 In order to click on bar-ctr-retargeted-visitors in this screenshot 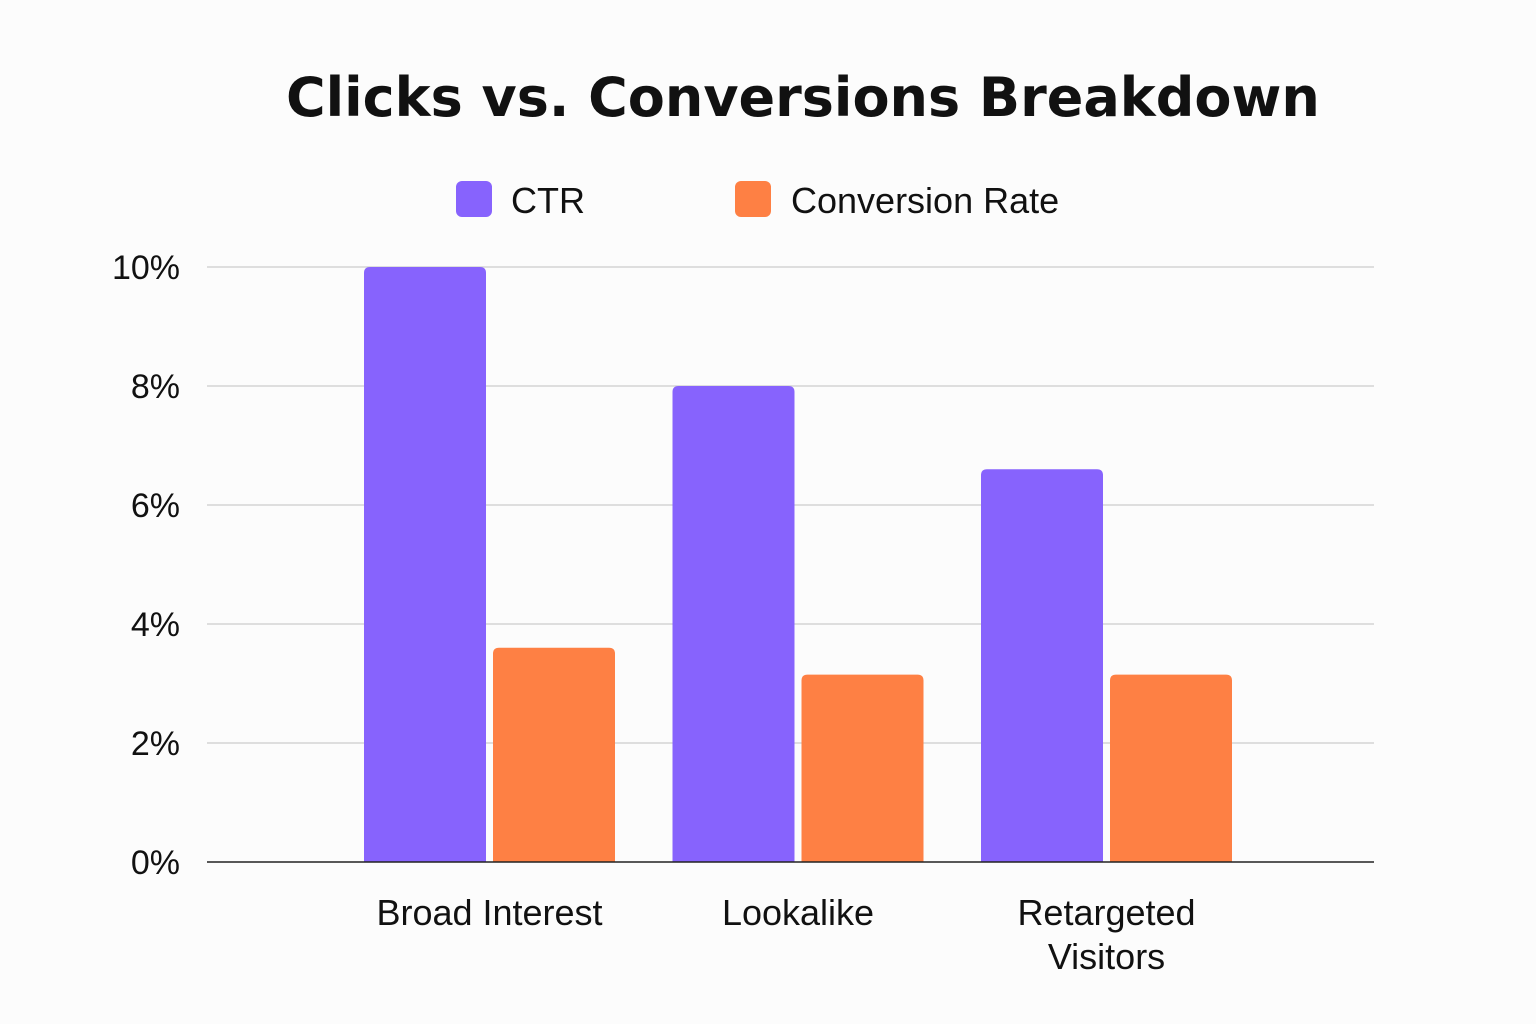, I will do `click(1042, 665)`.